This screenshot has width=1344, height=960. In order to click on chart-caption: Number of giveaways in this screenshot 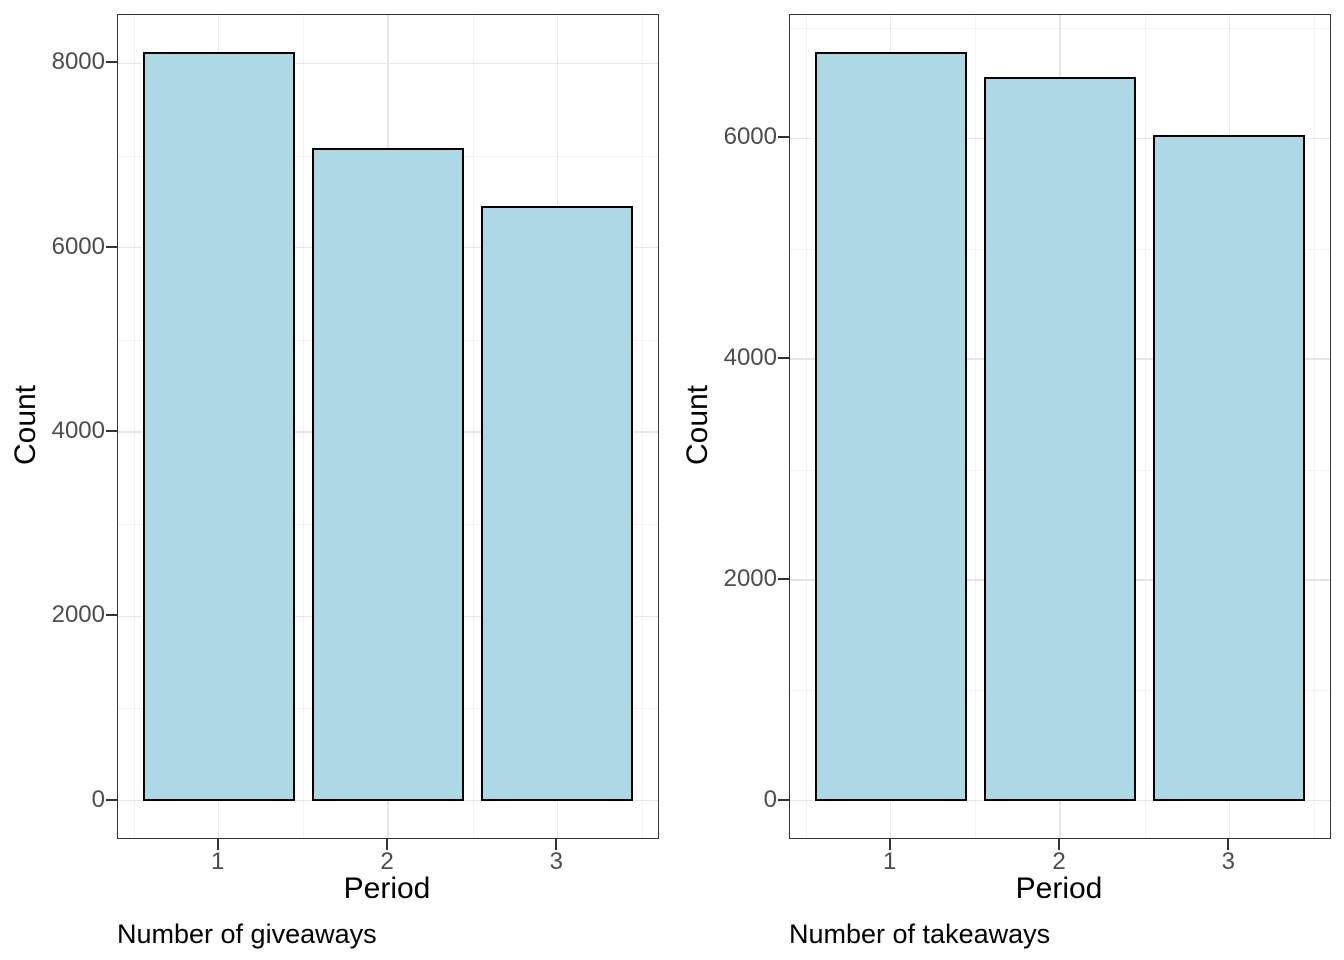, I will do `click(247, 934)`.